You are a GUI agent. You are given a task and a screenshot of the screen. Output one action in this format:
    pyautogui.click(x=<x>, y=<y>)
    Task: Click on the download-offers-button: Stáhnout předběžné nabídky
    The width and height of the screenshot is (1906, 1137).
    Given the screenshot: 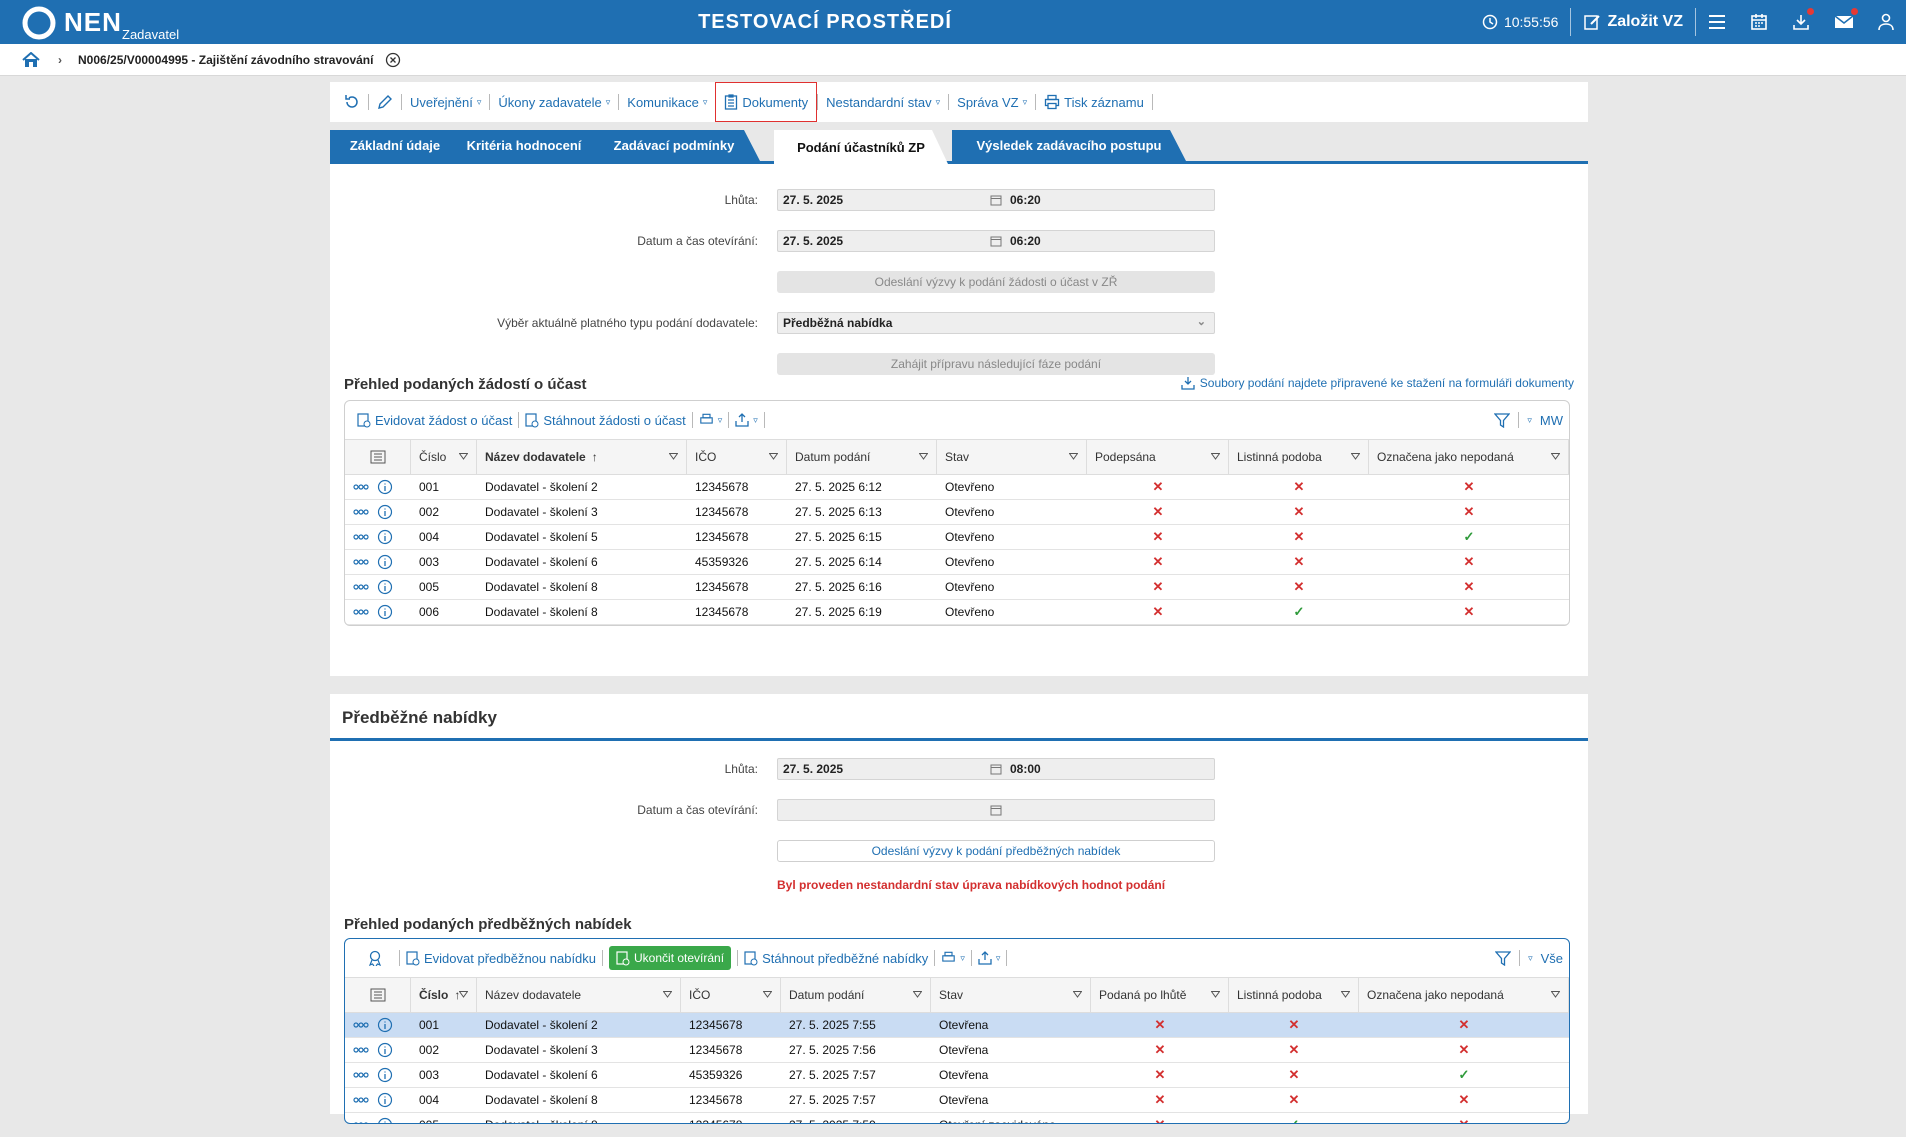 What is the action you would take?
    pyautogui.click(x=836, y=958)
    